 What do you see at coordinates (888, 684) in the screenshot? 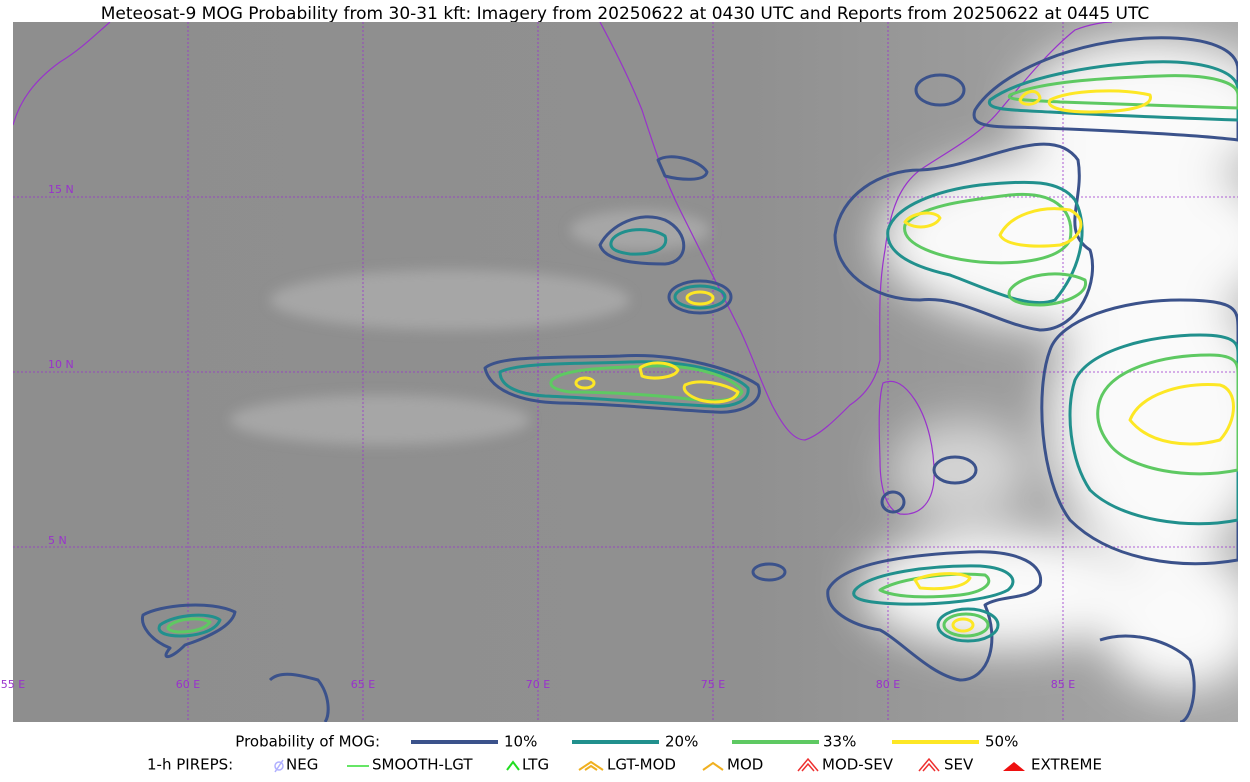
I see `lon-label: 80 E` at bounding box center [888, 684].